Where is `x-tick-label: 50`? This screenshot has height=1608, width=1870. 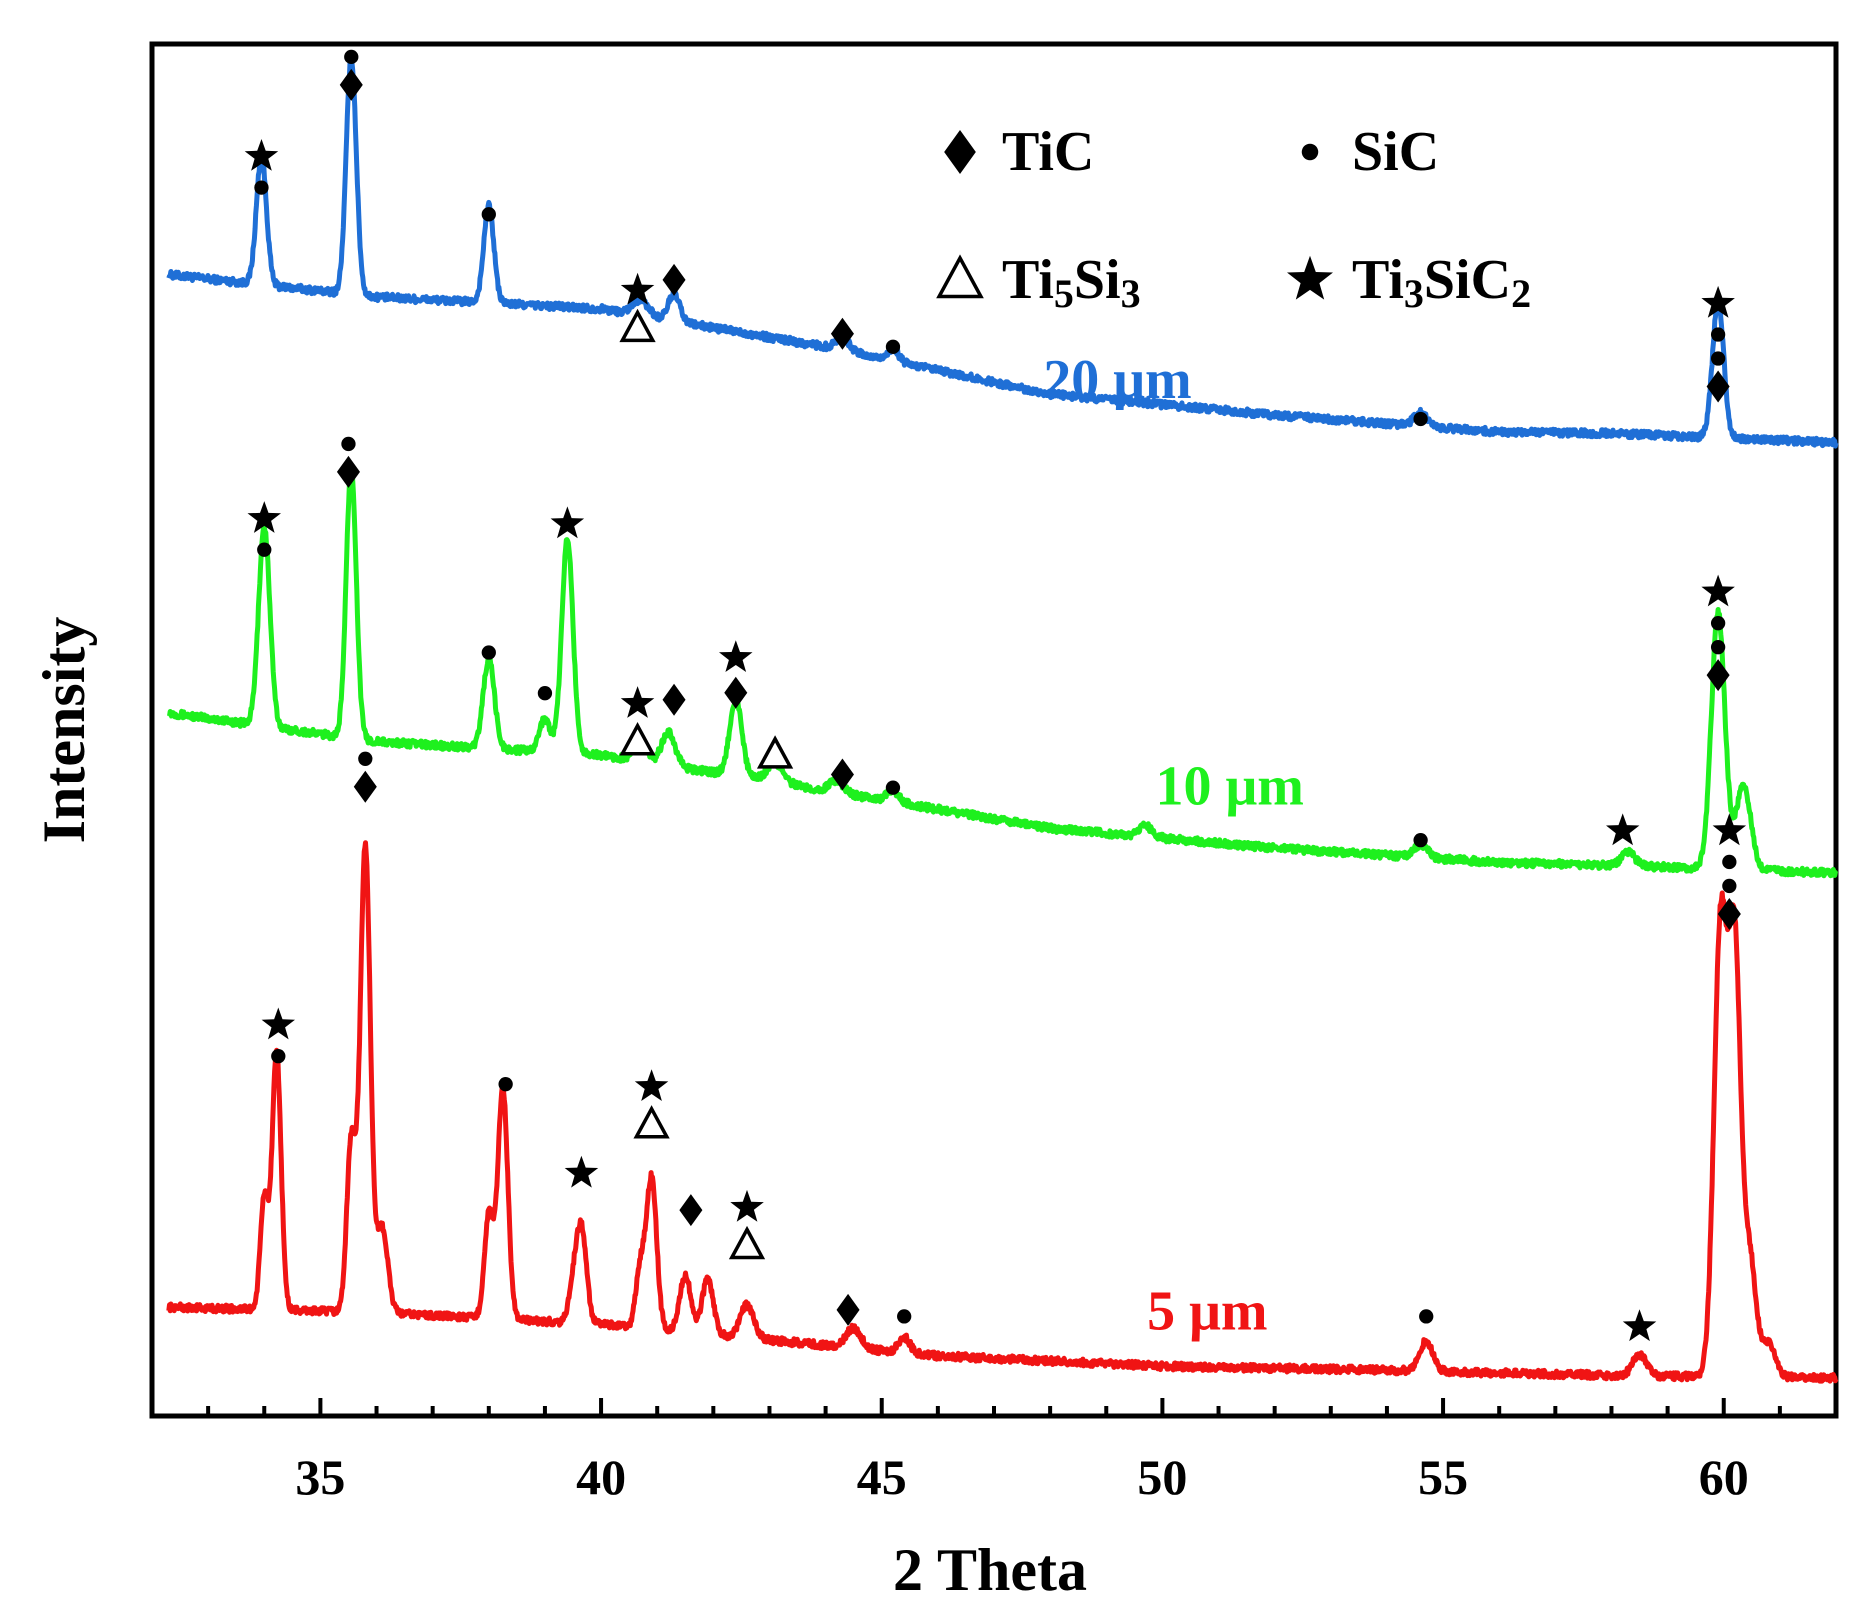
x-tick-label: 50 is located at coordinates (1162, 1477).